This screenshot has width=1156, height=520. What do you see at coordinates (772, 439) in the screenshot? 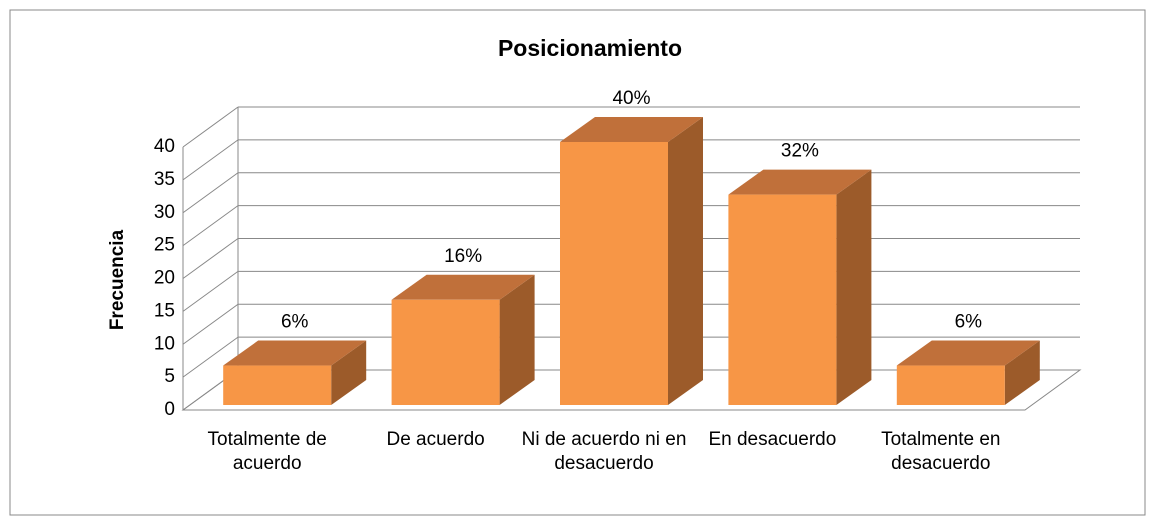
I see `x-tick-label: En desacuerdo` at bounding box center [772, 439].